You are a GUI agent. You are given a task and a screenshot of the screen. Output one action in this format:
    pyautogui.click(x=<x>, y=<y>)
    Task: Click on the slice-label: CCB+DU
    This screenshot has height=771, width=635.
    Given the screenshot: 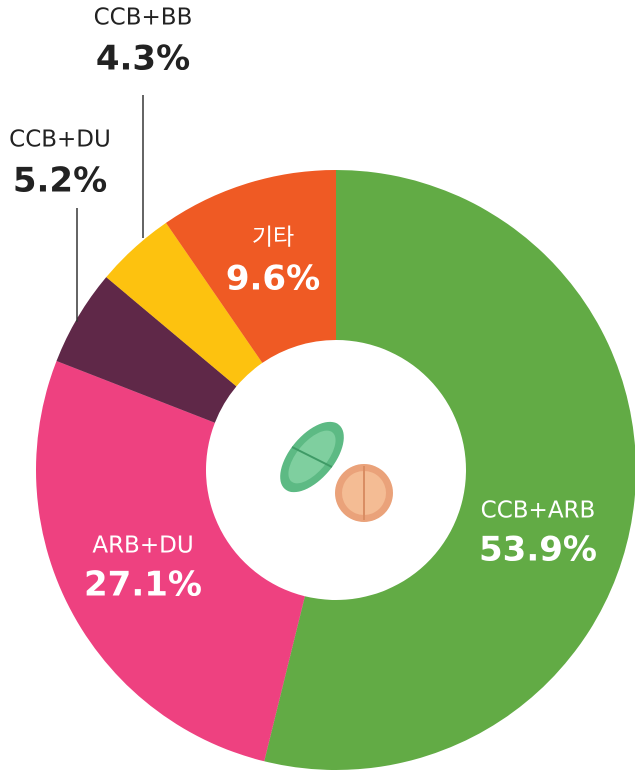 What is the action you would take?
    pyautogui.click(x=60, y=140)
    